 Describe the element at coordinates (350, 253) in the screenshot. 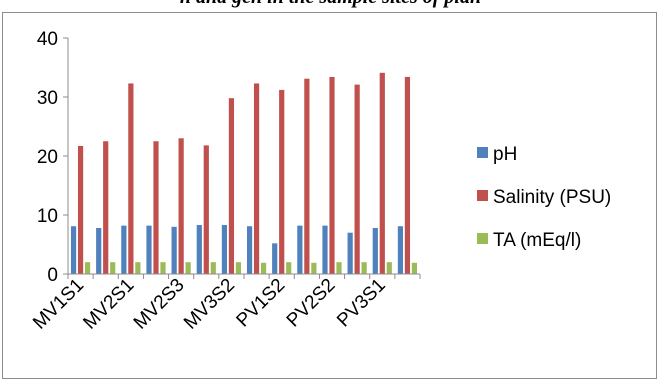

I see `bar-ph-pv2s3` at that location.